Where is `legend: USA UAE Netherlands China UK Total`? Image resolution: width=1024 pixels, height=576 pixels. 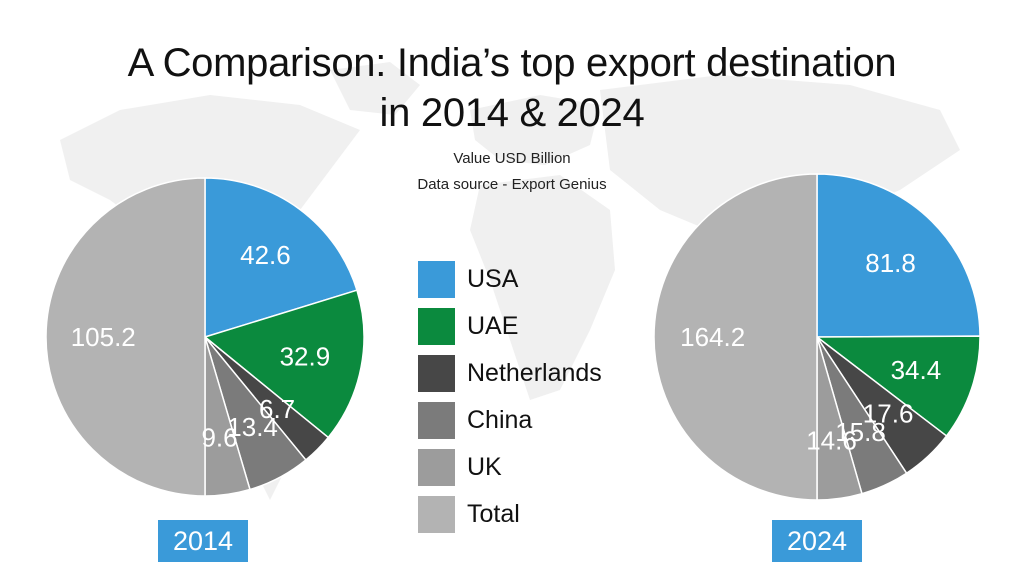
legend: USA UAE Netherlands China UK Total is located at coordinates (510, 397).